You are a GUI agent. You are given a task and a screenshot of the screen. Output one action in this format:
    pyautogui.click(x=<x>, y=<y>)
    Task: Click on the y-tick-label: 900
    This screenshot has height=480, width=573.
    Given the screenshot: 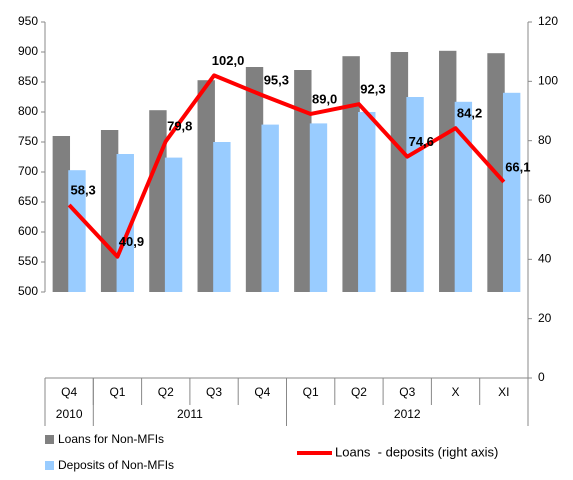 What is the action you would take?
    pyautogui.click(x=28, y=51)
    